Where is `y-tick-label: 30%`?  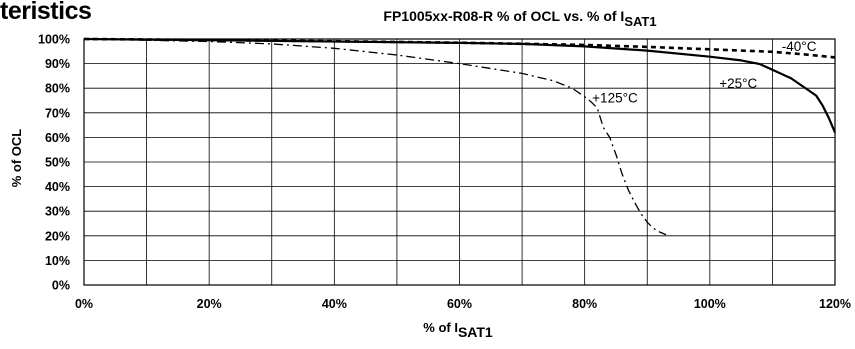
y-tick-label: 30% is located at coordinates (57, 212).